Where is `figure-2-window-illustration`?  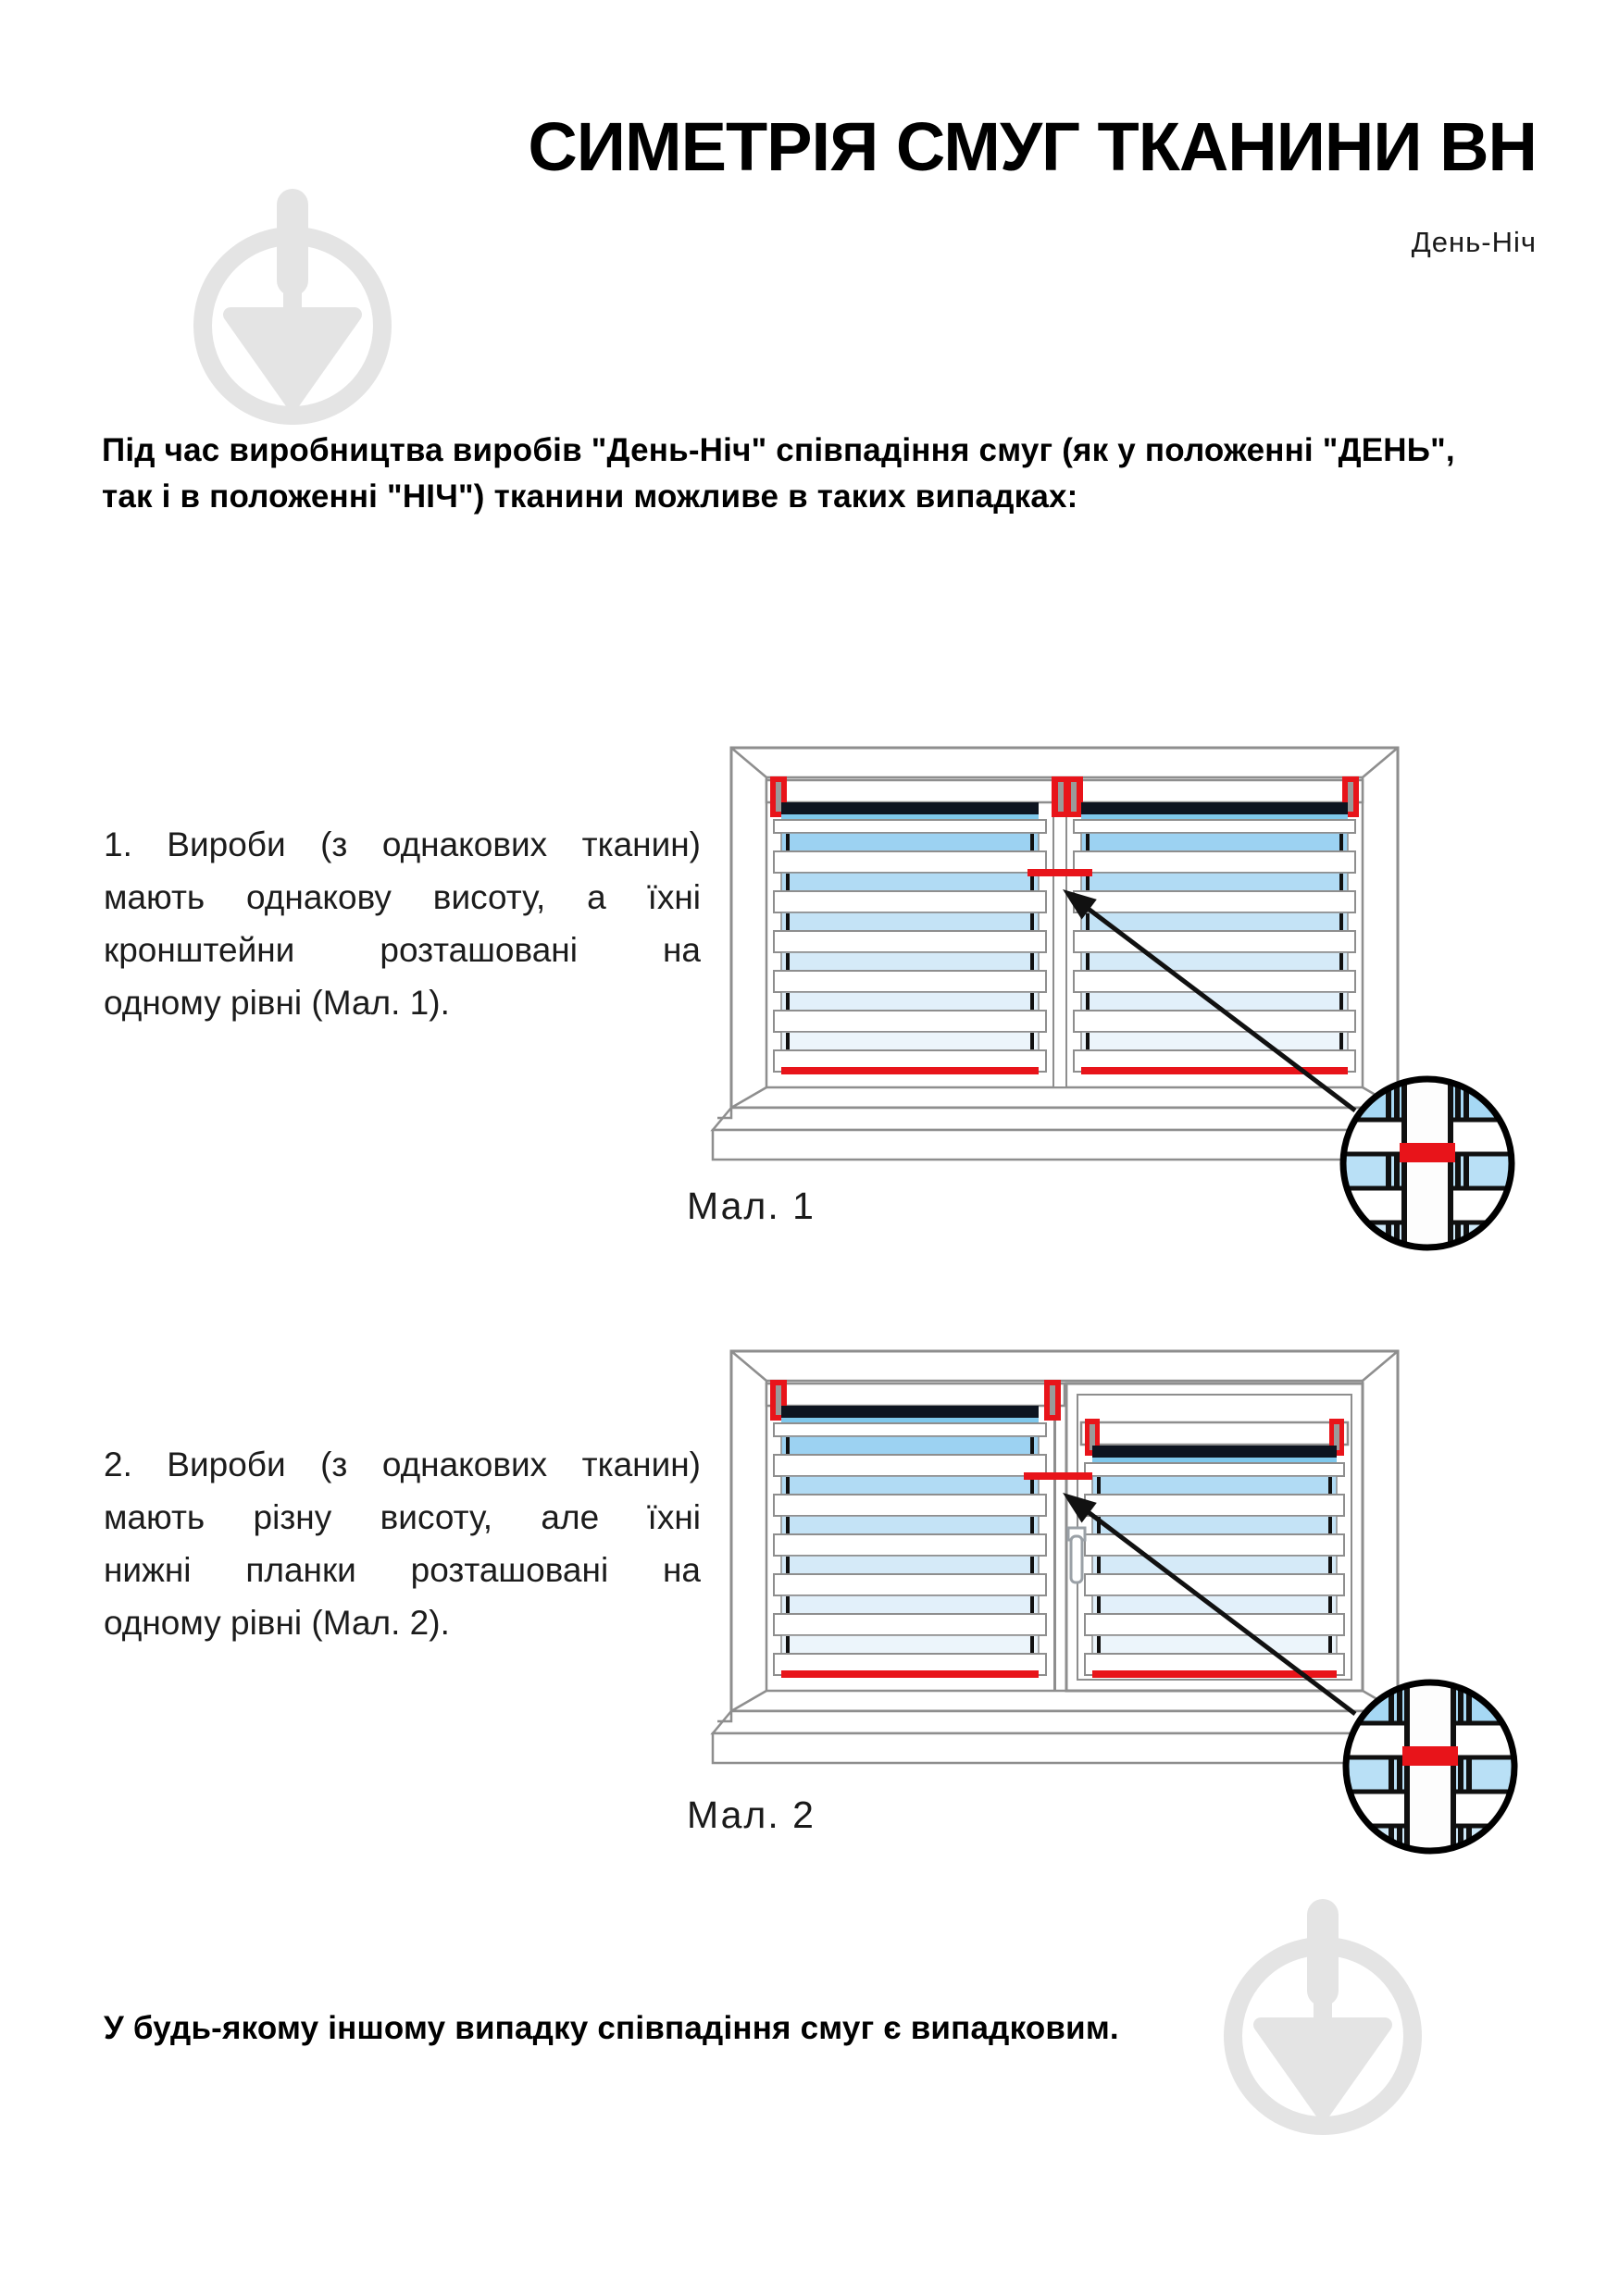
figure-2-window-illustration is located at coordinates (1114, 1602).